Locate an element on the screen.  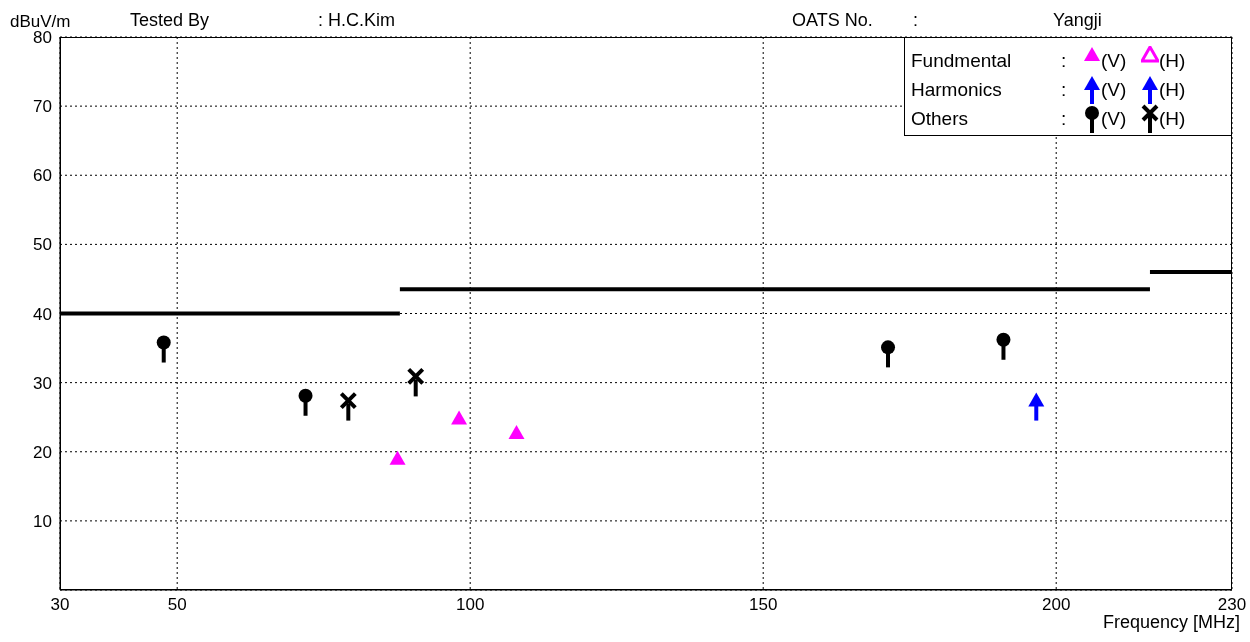
y-tick-label: 20 is located at coordinates (42, 452).